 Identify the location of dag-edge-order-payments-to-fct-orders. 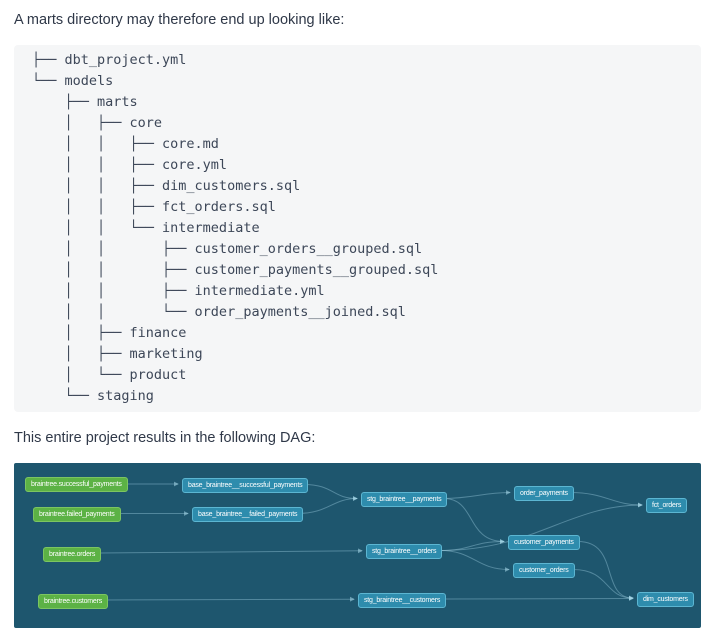
(606, 500).